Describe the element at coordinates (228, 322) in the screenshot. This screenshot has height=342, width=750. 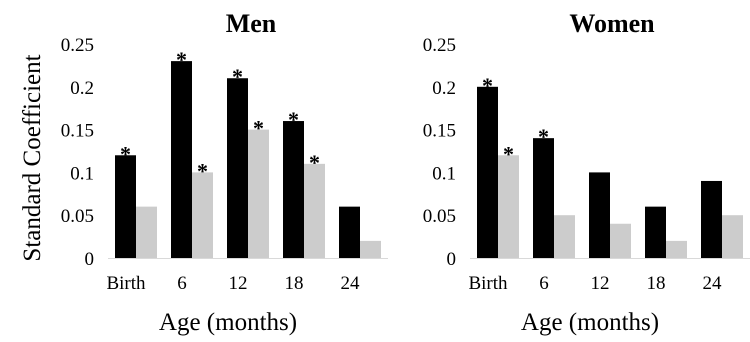
I see `x-axis-label-men: Age (months)` at that location.